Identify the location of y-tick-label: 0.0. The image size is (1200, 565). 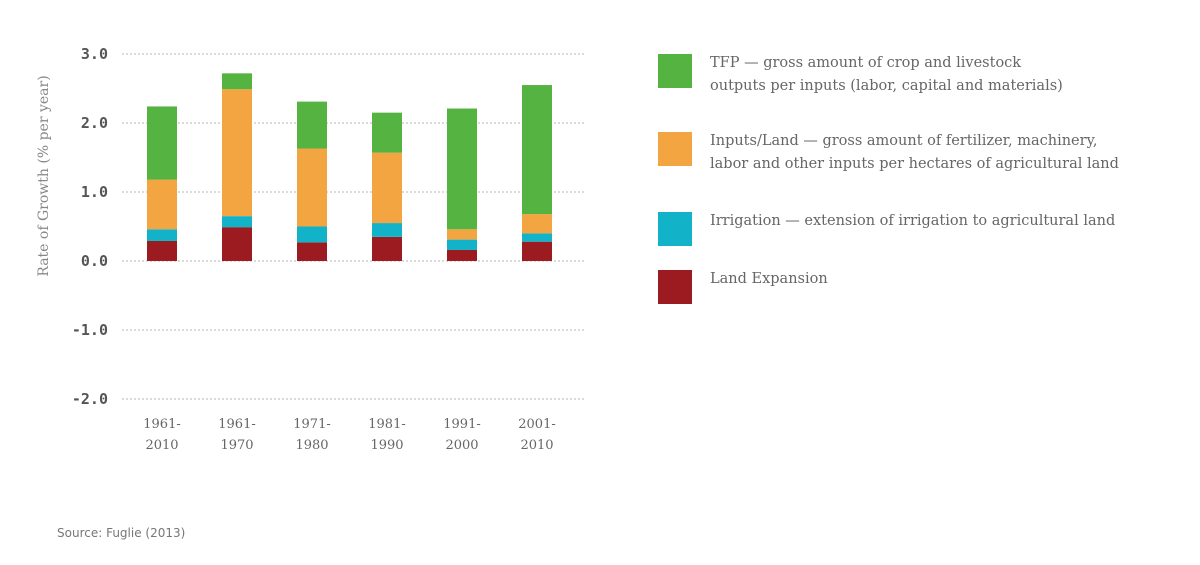
(94, 261).